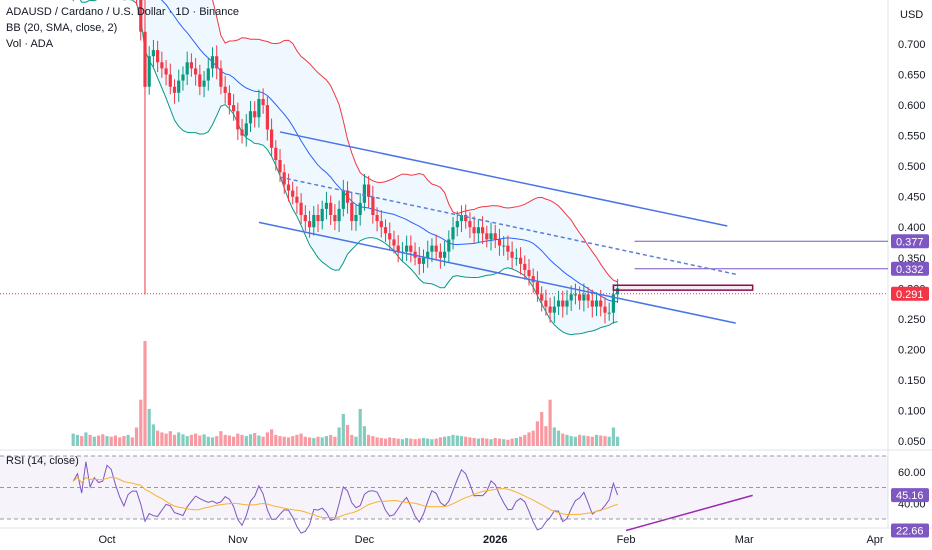  Describe the element at coordinates (507, 225) in the screenshot. I see `channel-trend-line` at that location.